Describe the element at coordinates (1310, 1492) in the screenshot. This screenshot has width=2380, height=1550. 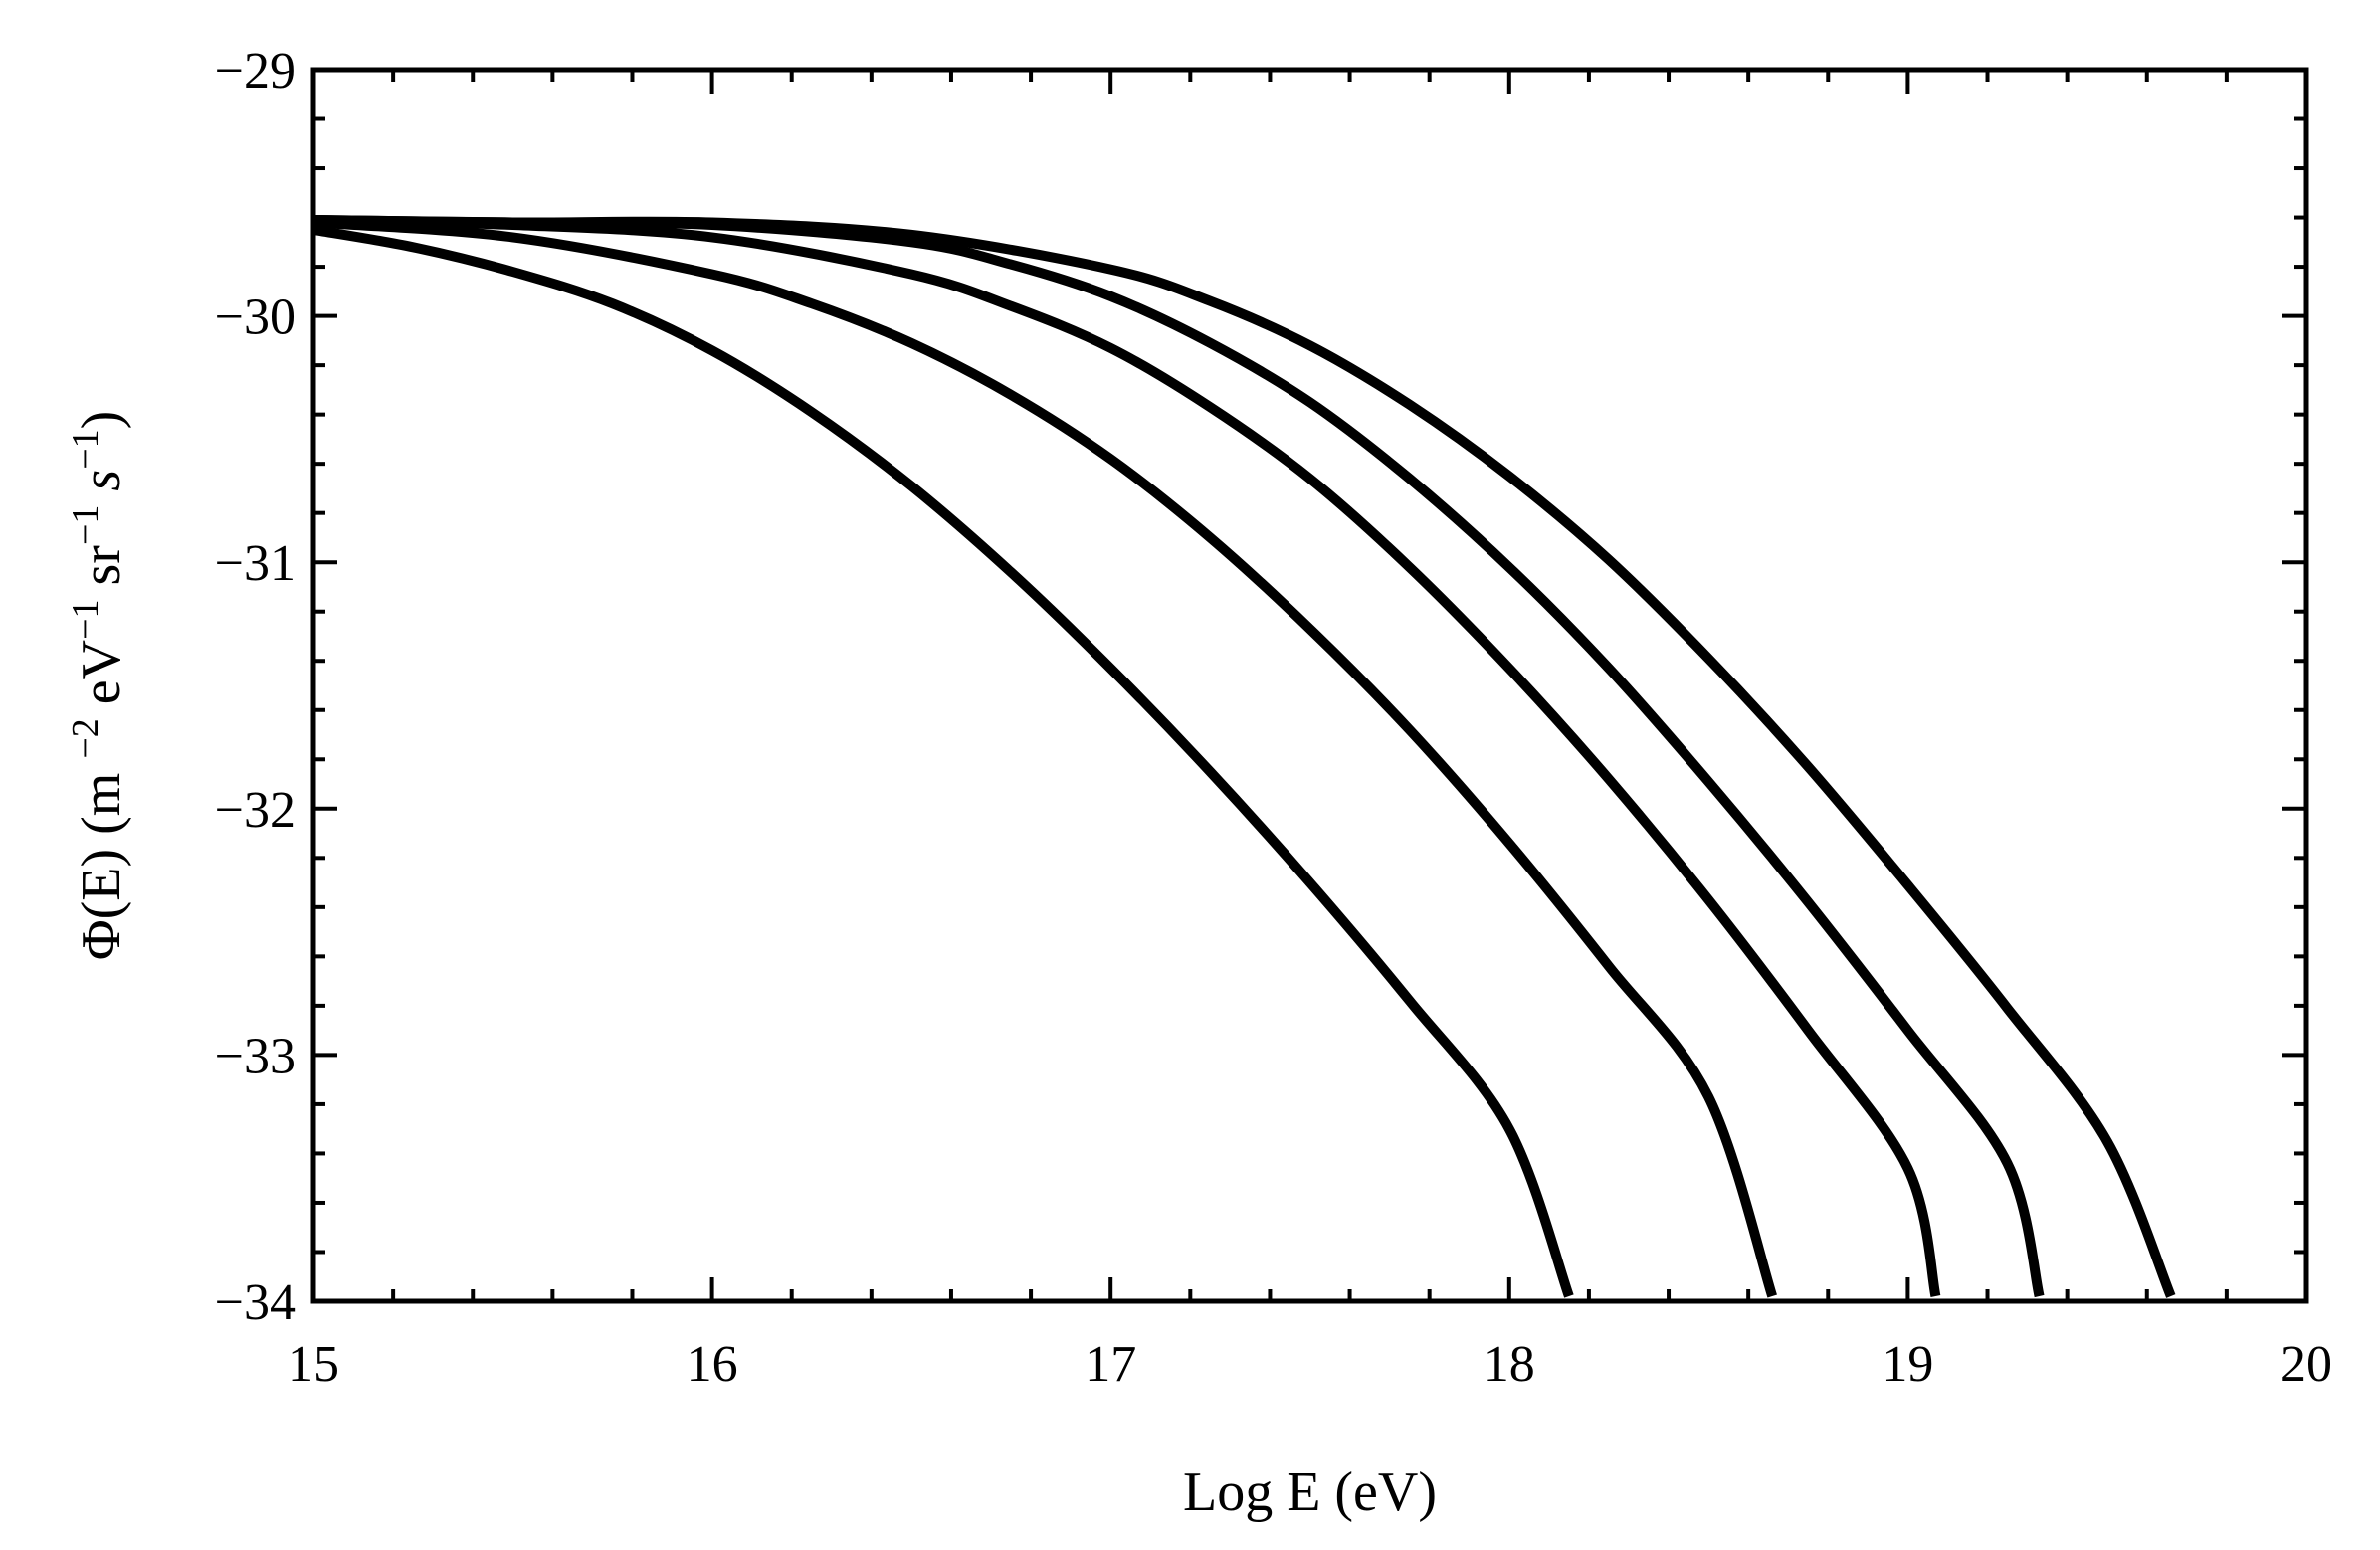
I see `x-axis-label: Log E (eV)` at that location.